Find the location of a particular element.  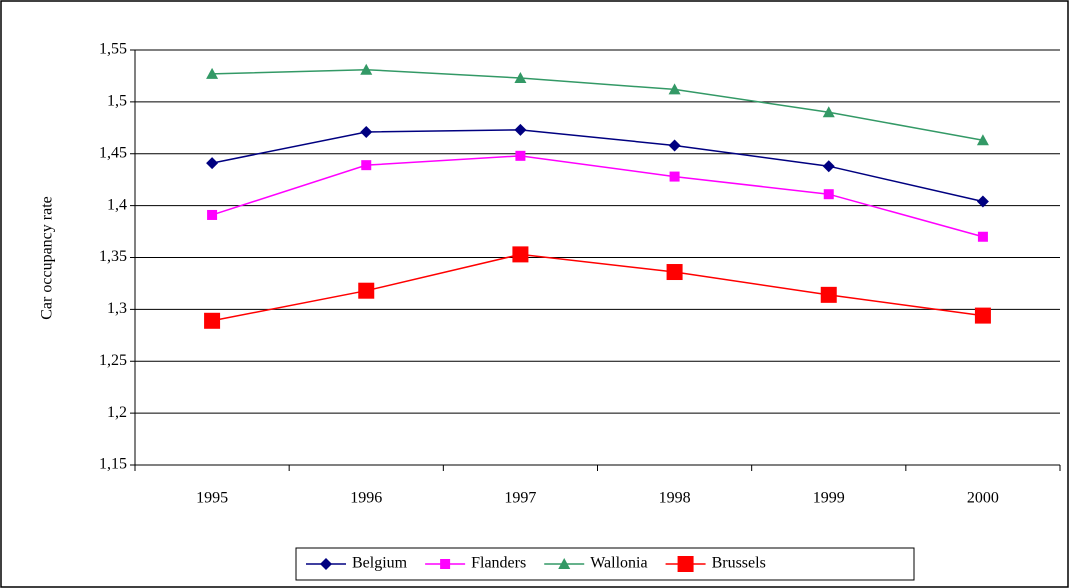

y-tick-label: 1,2 is located at coordinates (117, 412).